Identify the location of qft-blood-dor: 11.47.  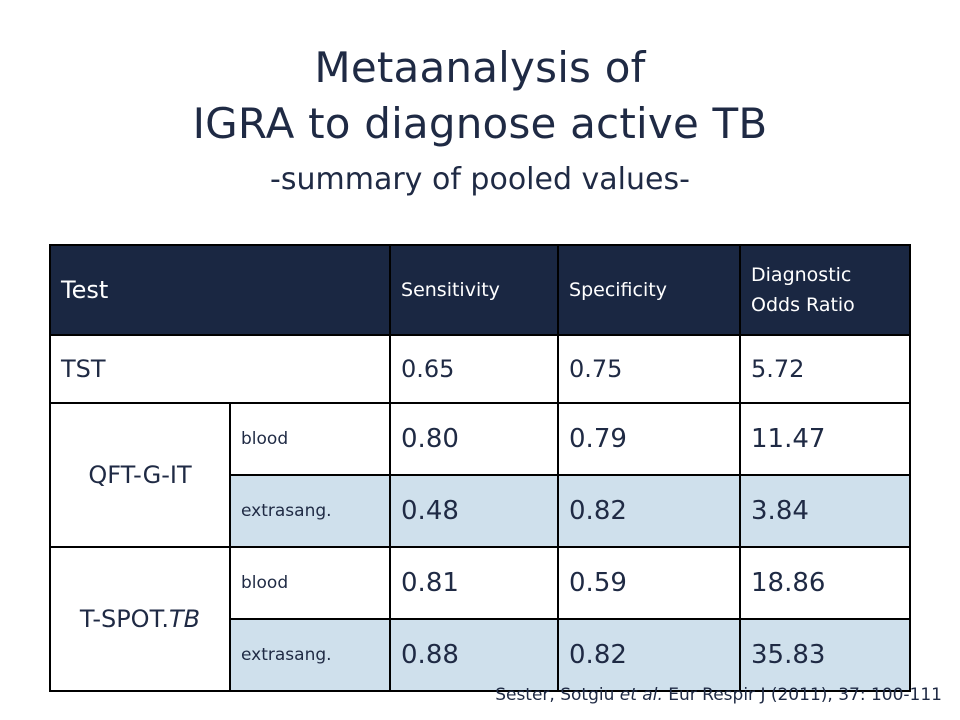
(825, 439).